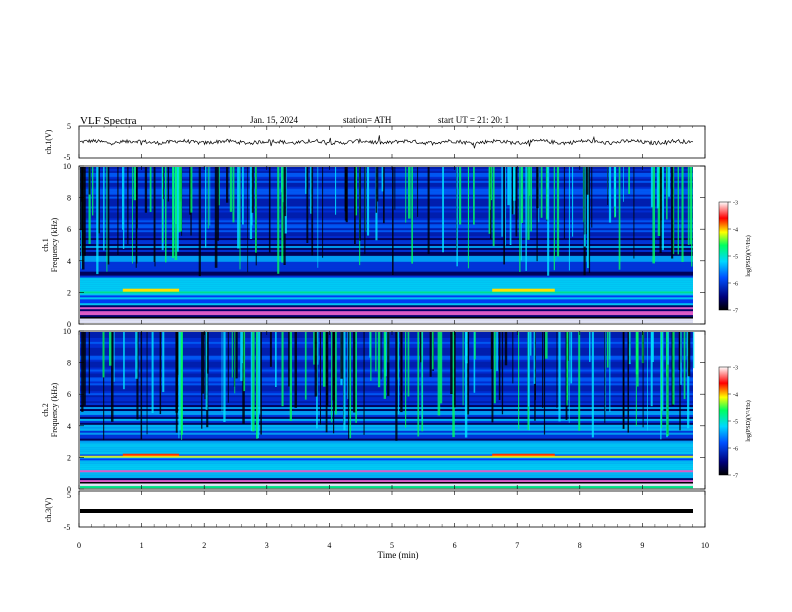  Describe the element at coordinates (580, 545) in the screenshot. I see `time-axis-tick-8: 8` at that location.